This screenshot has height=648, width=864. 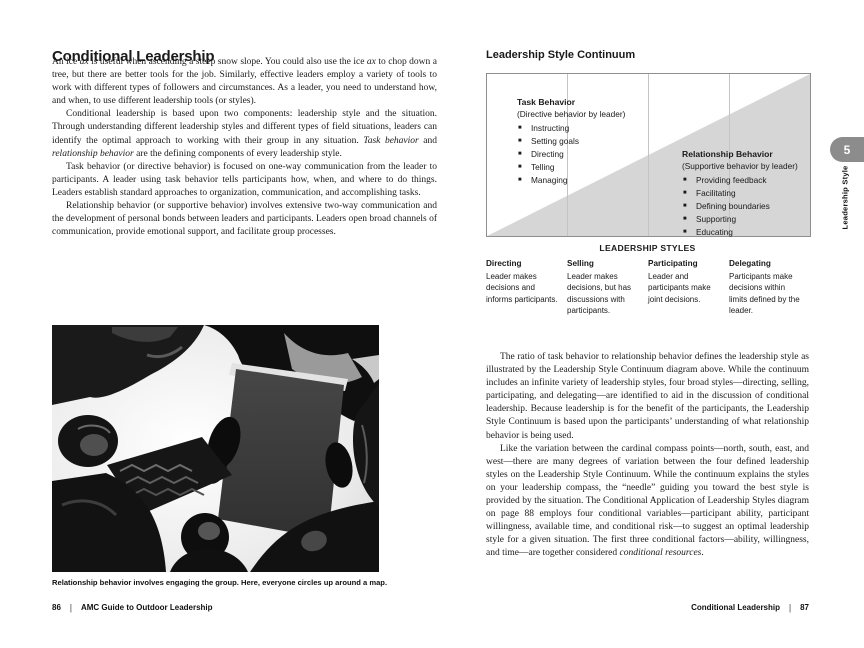 I want to click on leadership-styles-heading: LEADERSHIP STYLES, so click(x=647, y=248).